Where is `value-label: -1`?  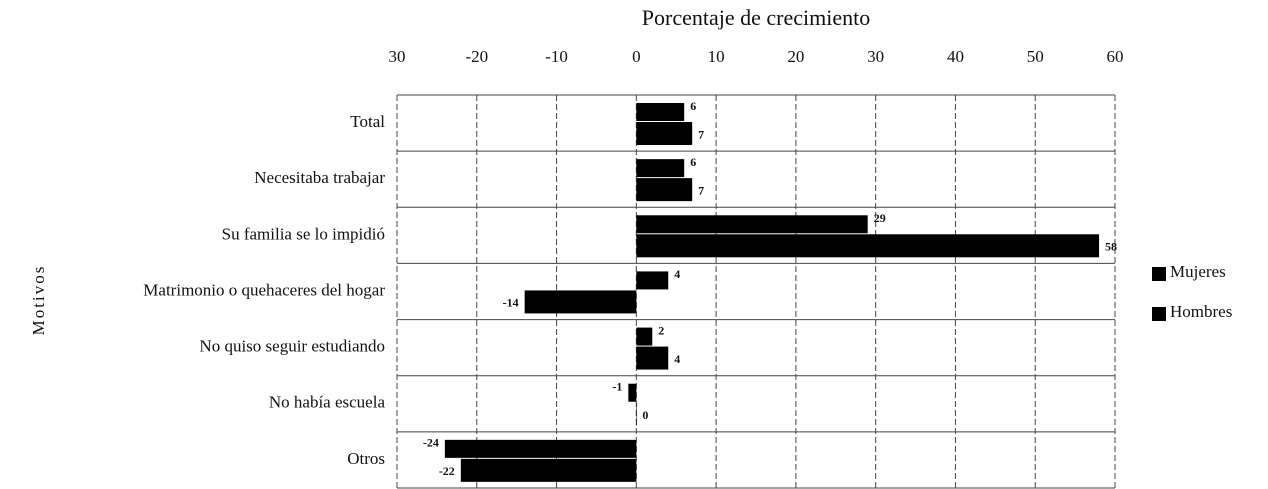
value-label: -1 is located at coordinates (617, 386).